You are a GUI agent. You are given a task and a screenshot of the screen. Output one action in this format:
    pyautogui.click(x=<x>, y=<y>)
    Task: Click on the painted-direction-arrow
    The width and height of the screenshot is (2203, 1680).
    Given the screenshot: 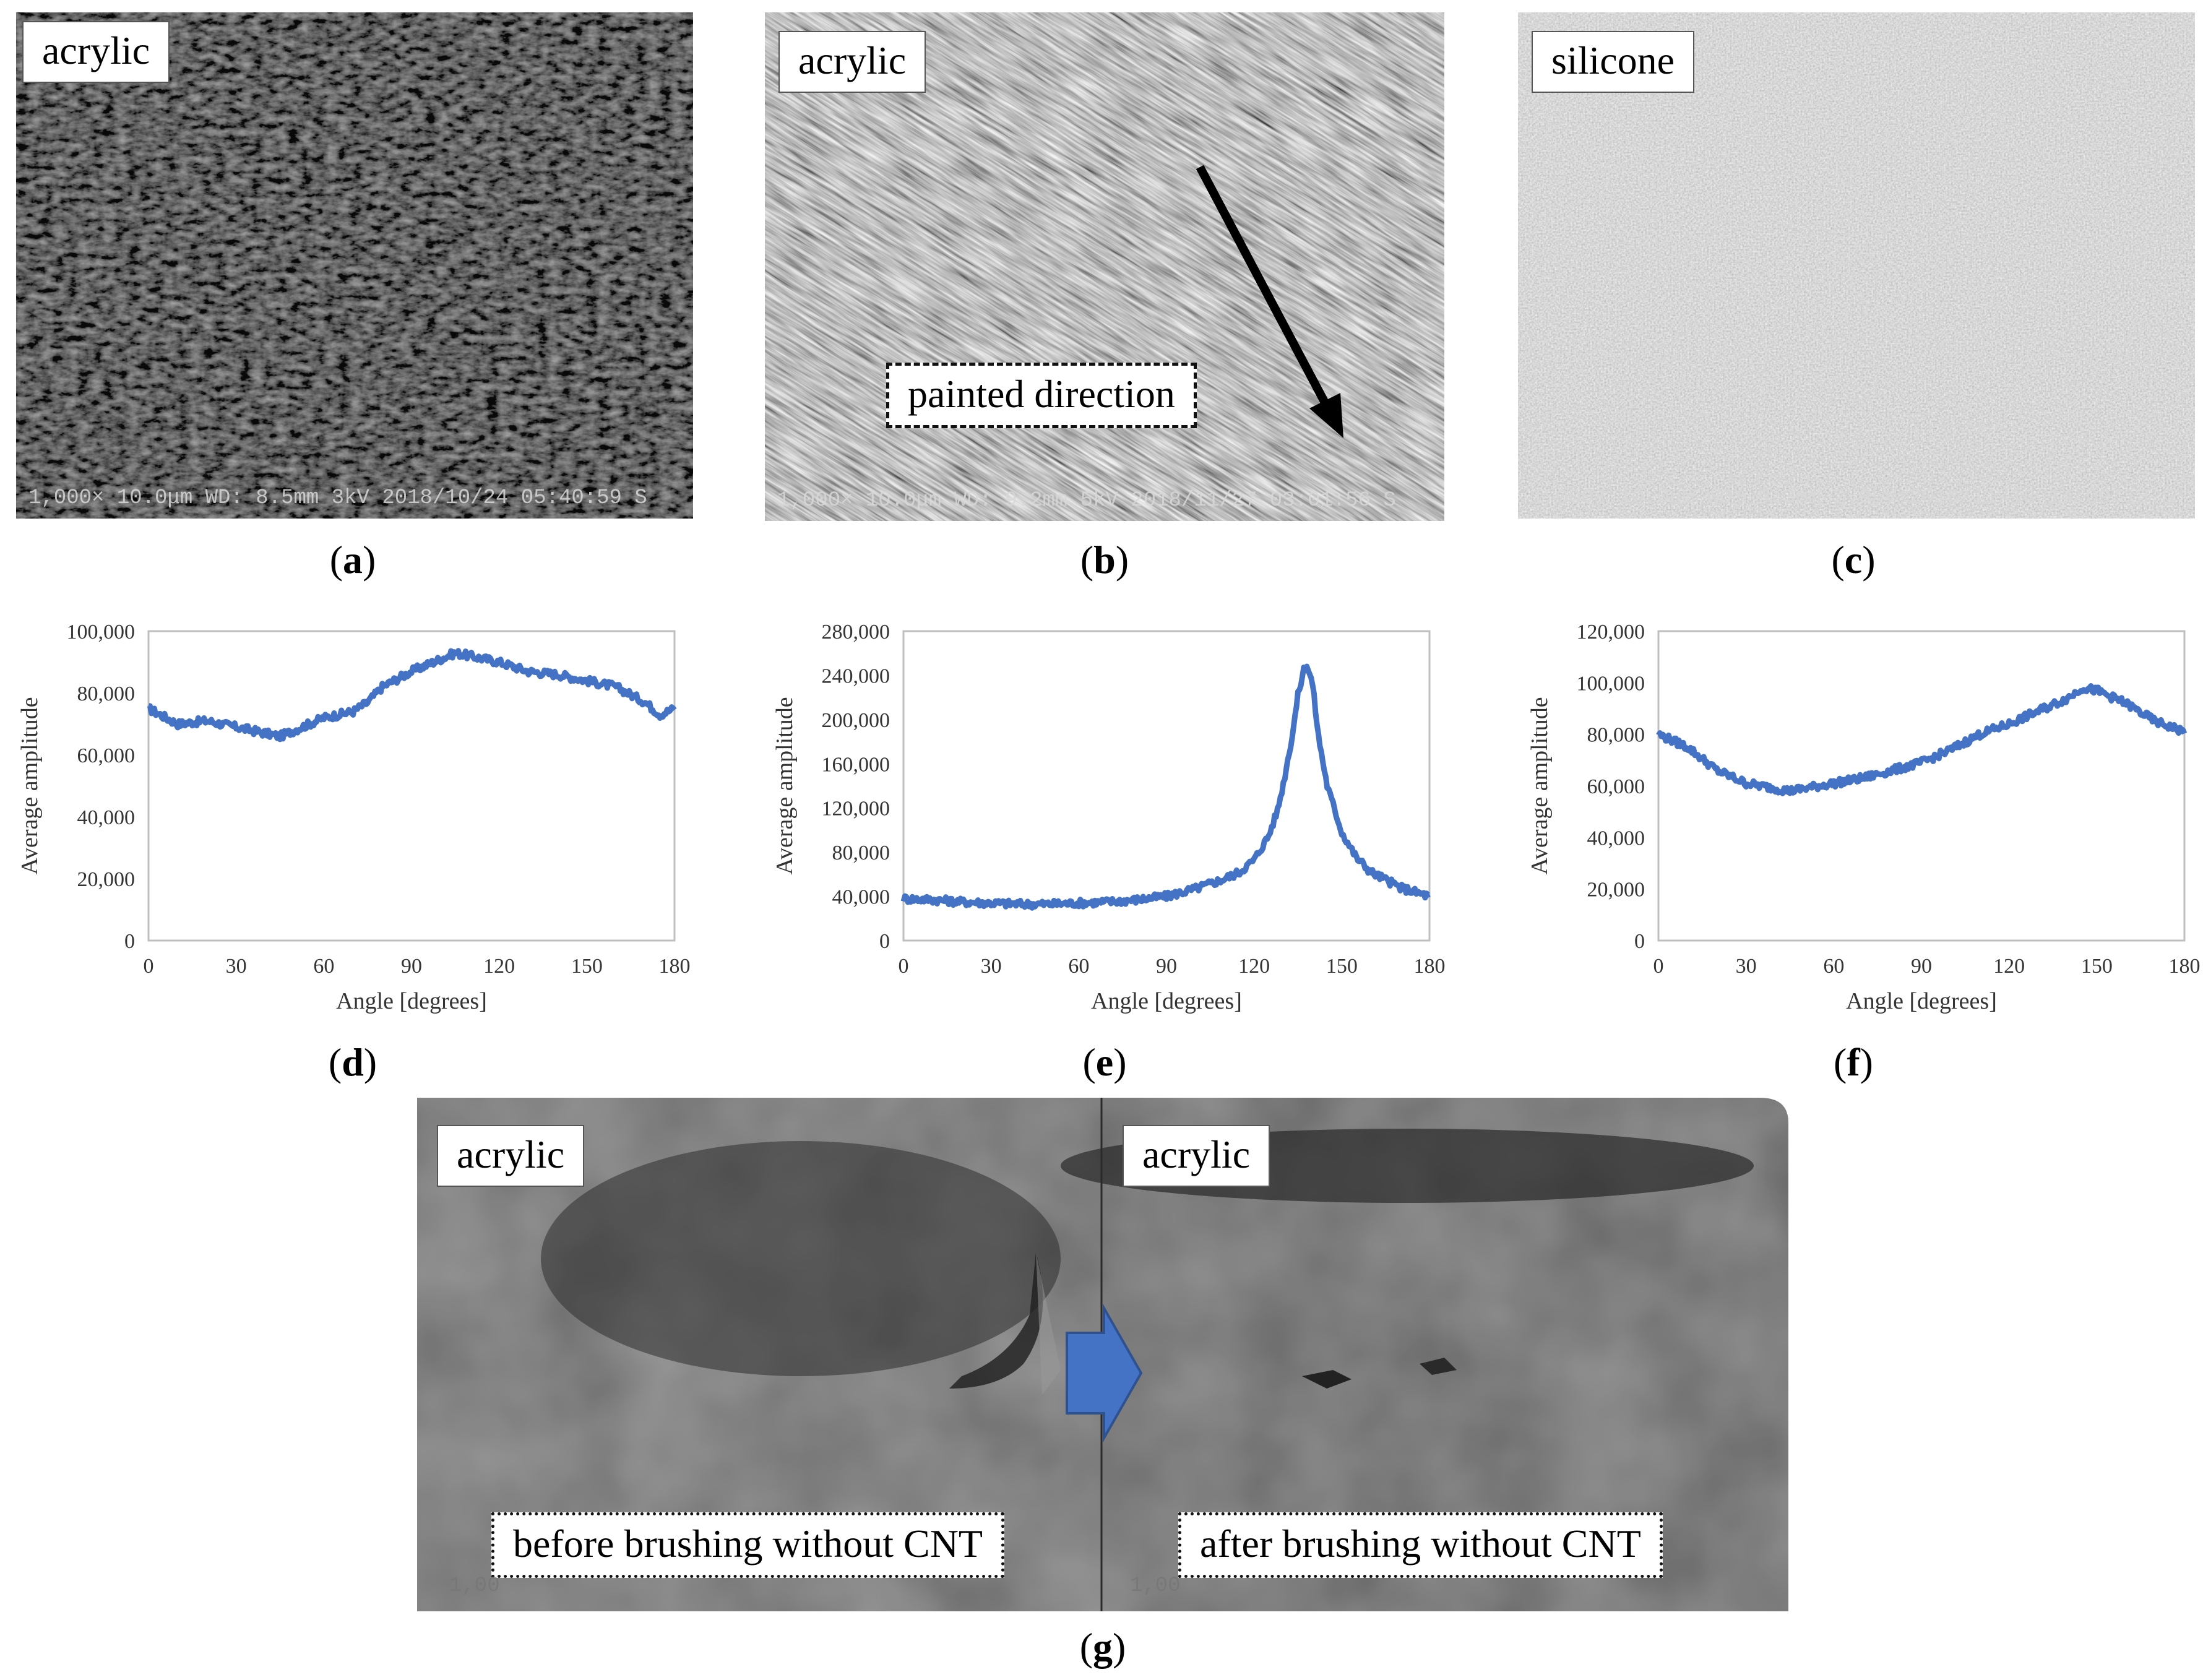 What is the action you would take?
    pyautogui.click(x=1264, y=288)
    